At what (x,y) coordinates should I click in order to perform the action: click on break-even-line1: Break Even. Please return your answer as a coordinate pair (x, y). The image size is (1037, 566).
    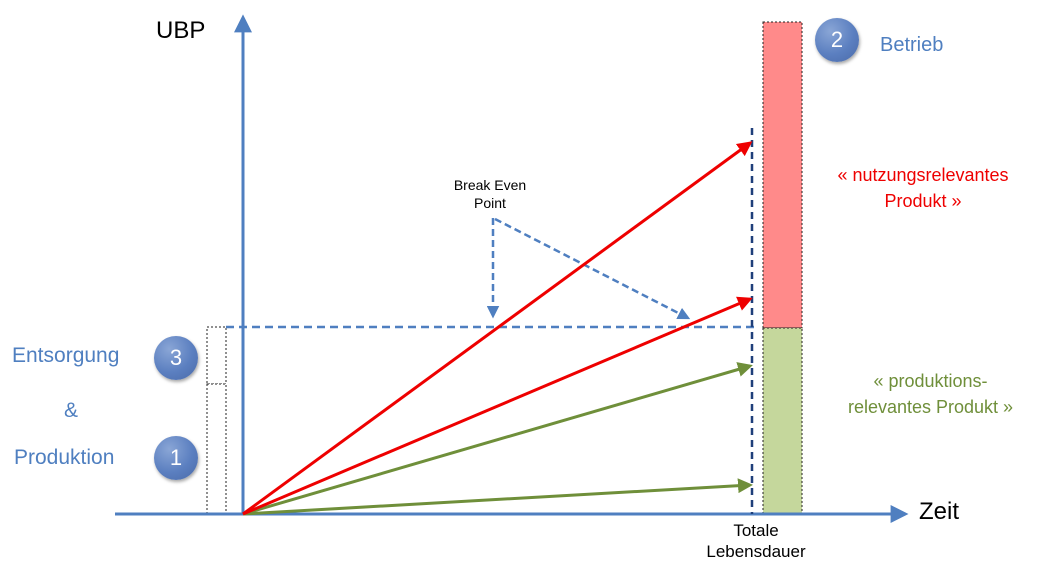
    Looking at the image, I should click on (490, 185).